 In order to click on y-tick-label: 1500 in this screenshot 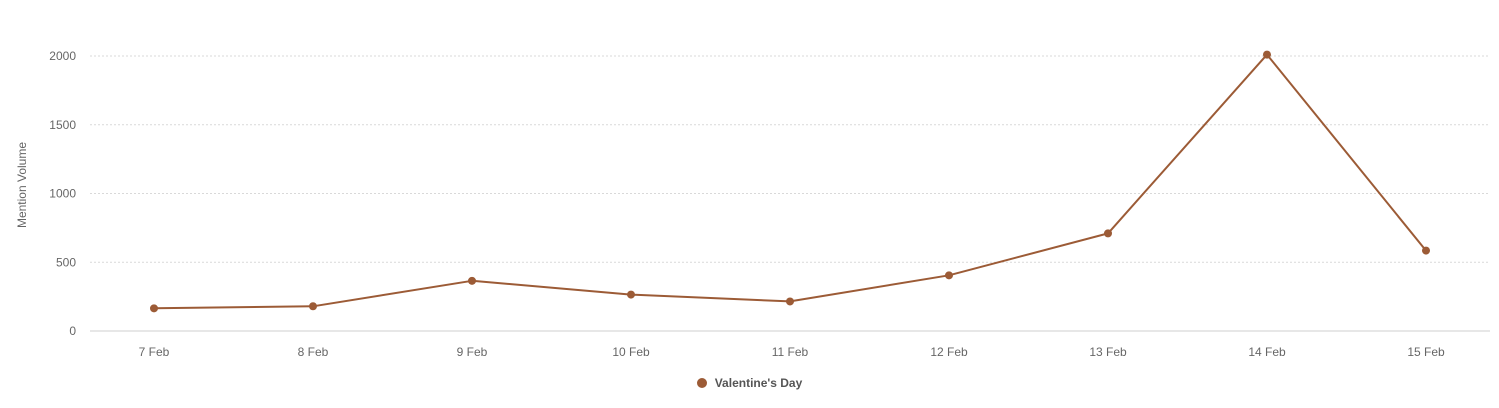, I will do `click(62, 125)`.